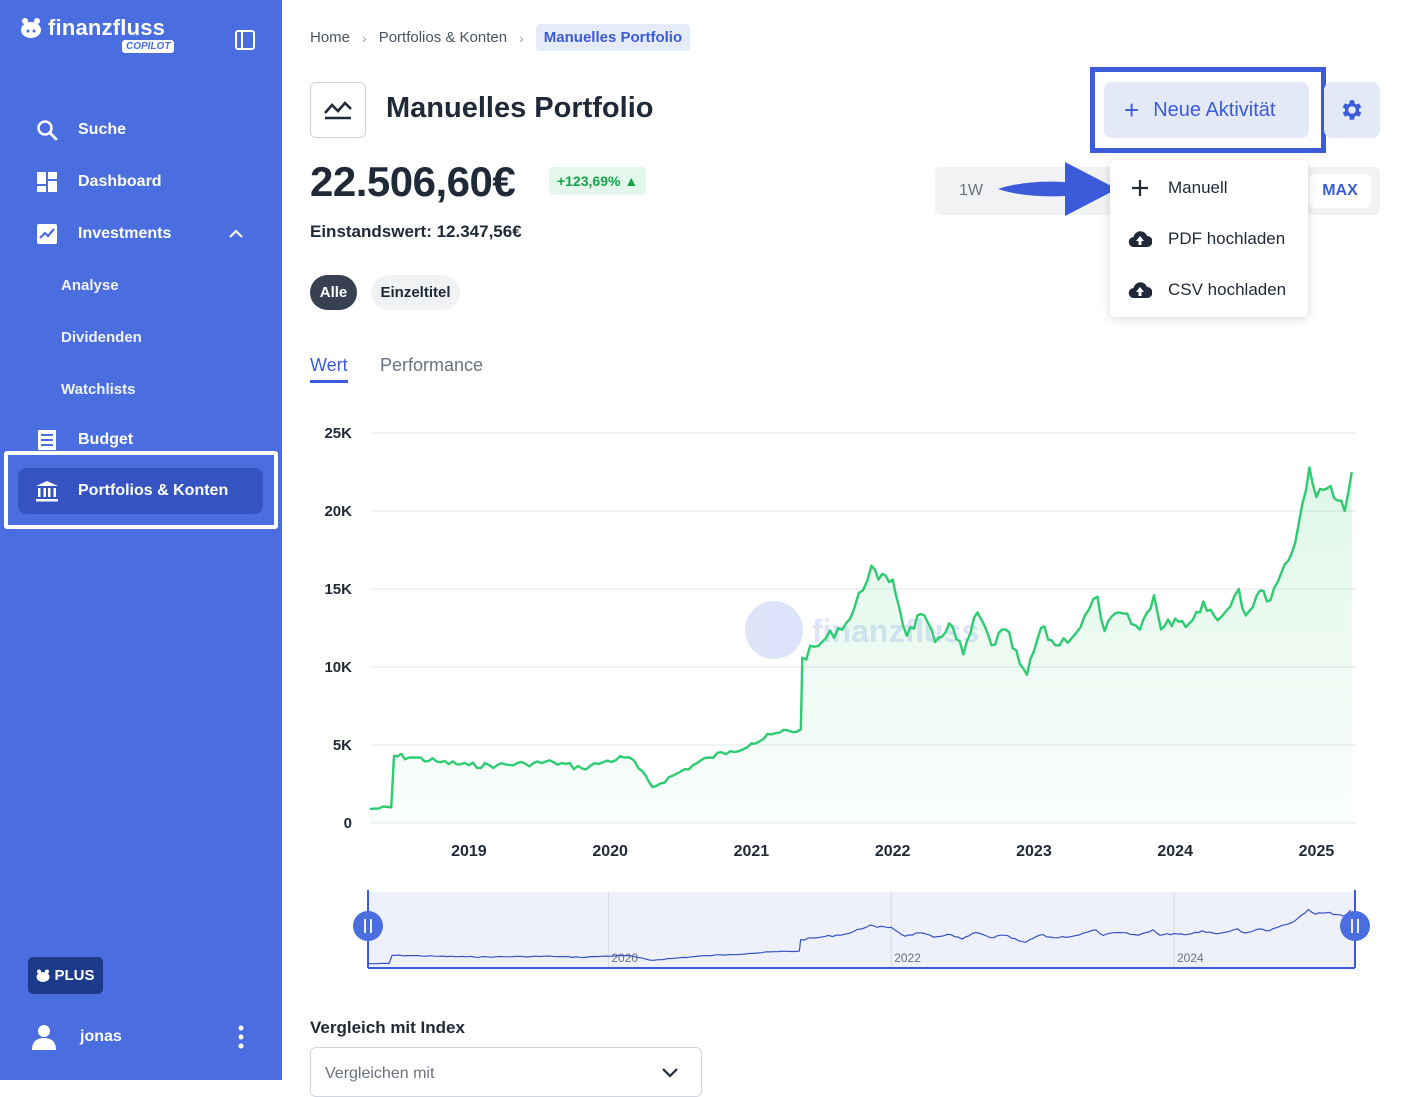 The height and width of the screenshot is (1097, 1408). What do you see at coordinates (416, 231) in the screenshot?
I see `cost-basis: Einstandswert: 12.347,56€` at bounding box center [416, 231].